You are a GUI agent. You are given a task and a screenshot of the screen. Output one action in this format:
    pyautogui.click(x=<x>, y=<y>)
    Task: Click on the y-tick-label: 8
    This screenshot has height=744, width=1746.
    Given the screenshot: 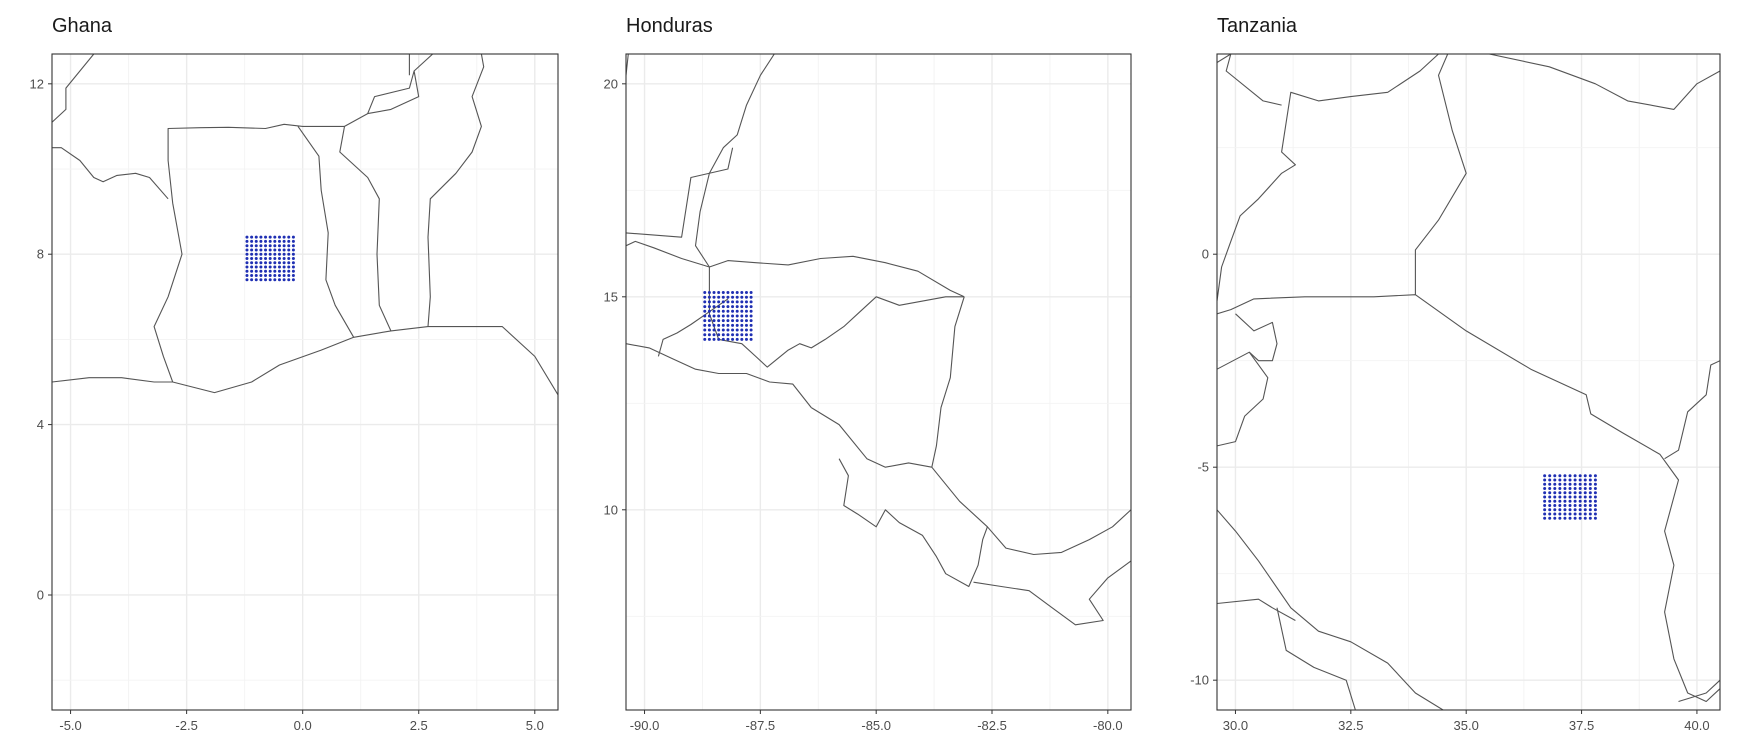 What is the action you would take?
    pyautogui.click(x=40, y=254)
    